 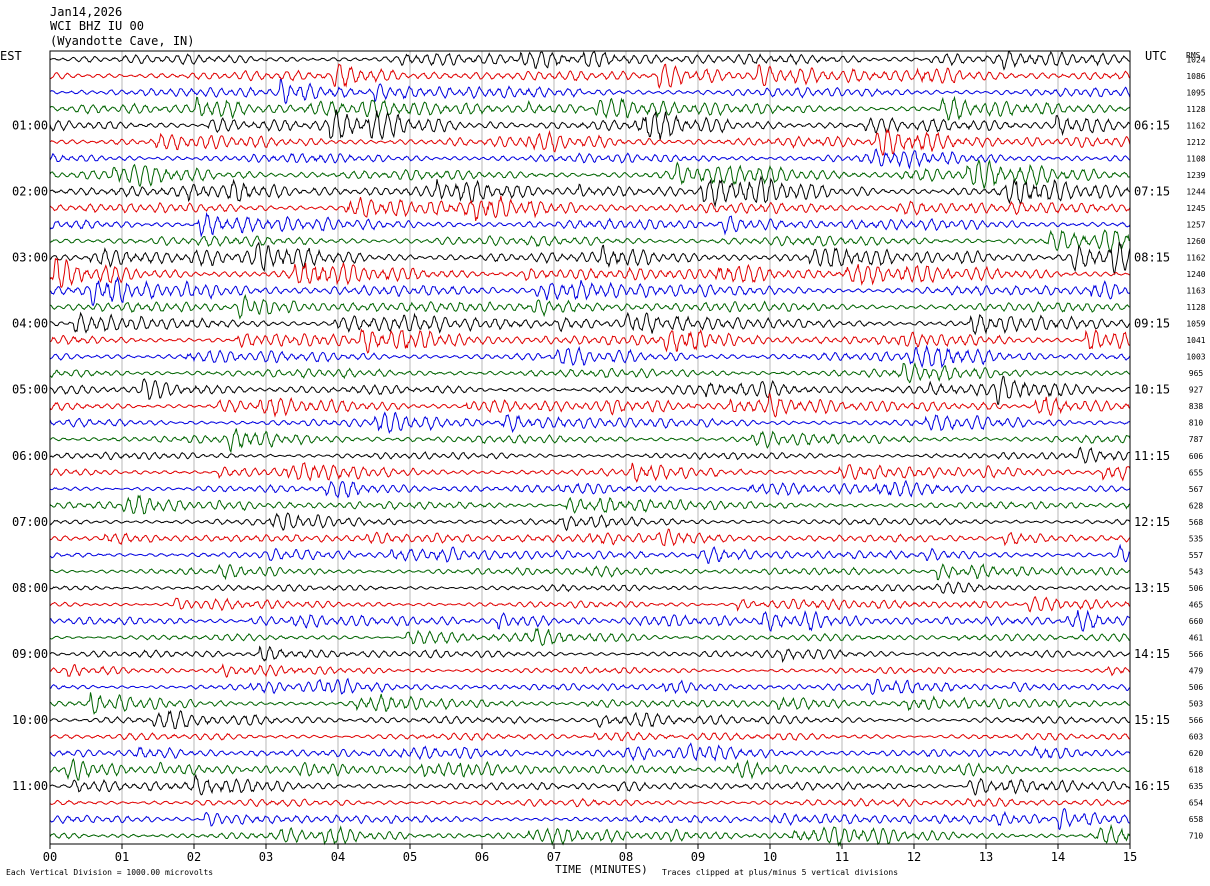 I want to click on x-tick-label: 14, so click(x=1058, y=857).